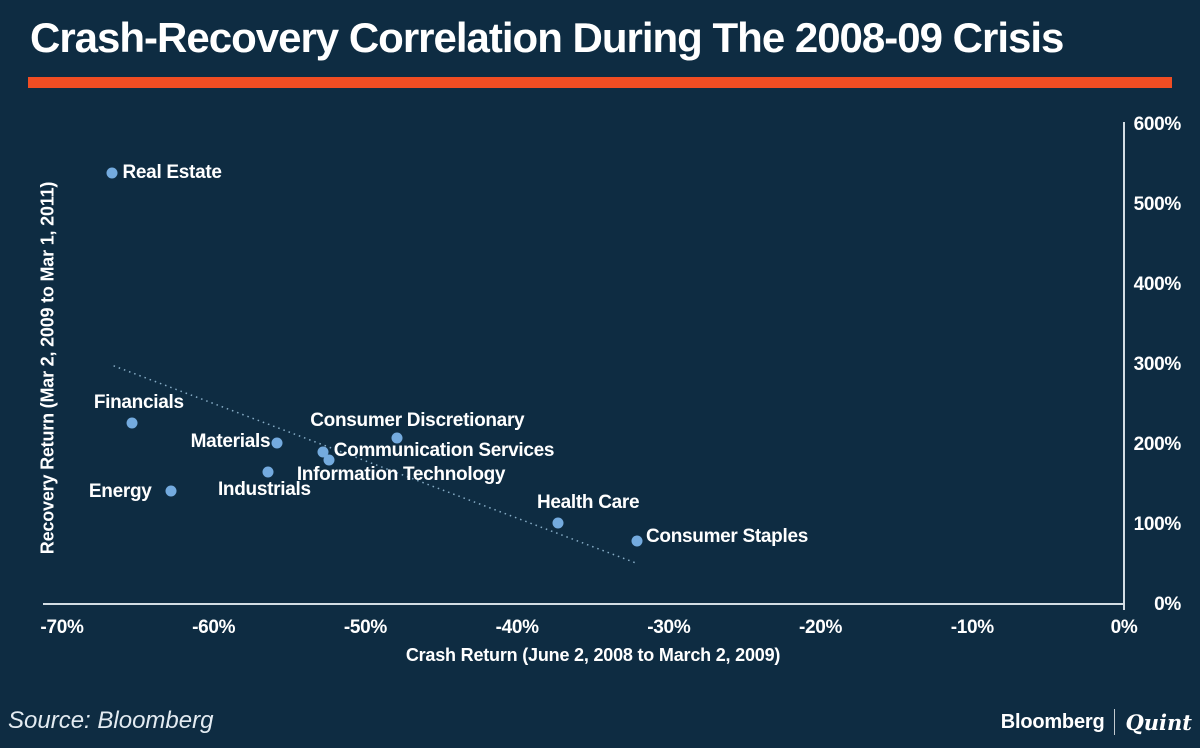  I want to click on y-axis-line, so click(1124, 363).